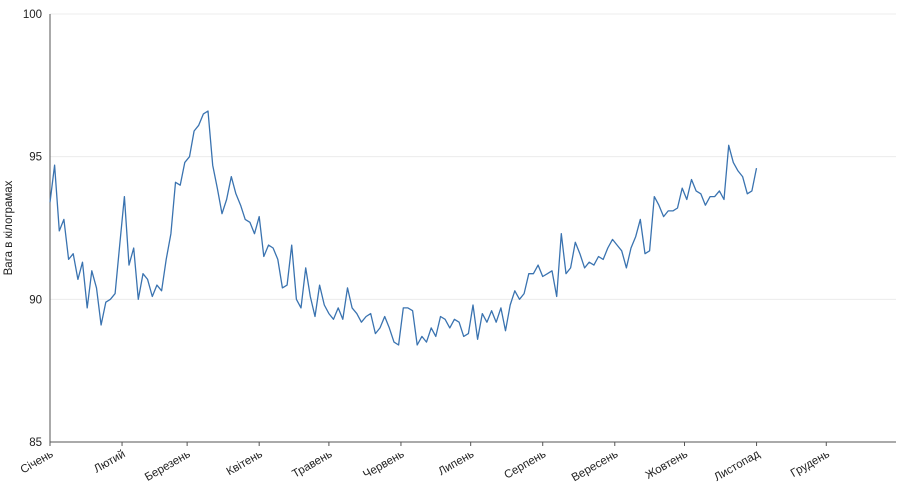 The image size is (900, 492). I want to click on x-tick-label: Квітень, so click(245, 463).